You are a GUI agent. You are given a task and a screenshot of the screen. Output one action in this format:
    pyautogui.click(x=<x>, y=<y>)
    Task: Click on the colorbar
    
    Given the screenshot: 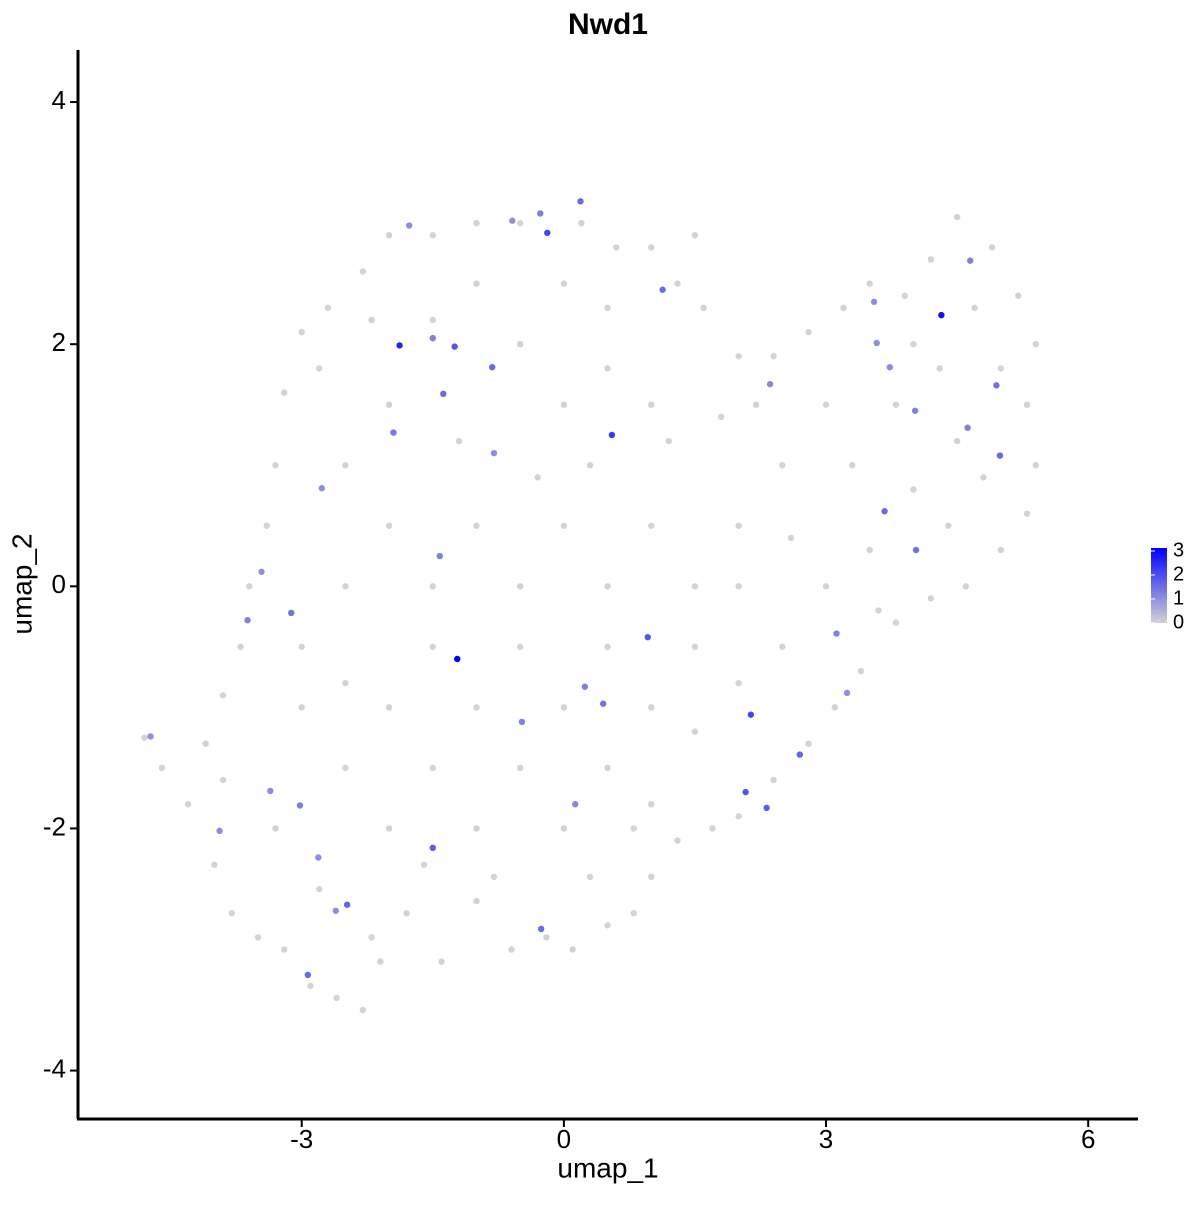 What is the action you would take?
    pyautogui.click(x=1159, y=585)
    